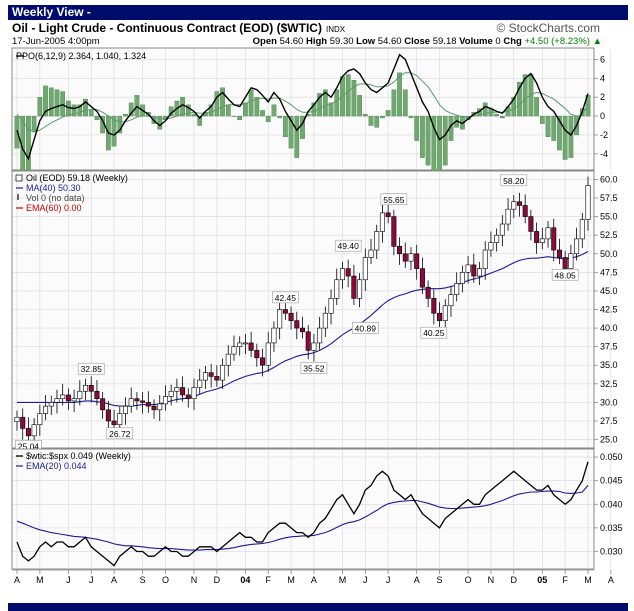 The height and width of the screenshot is (611, 634). What do you see at coordinates (602, 116) in the screenshot?
I see `ppo-y-tick-label: 0` at bounding box center [602, 116].